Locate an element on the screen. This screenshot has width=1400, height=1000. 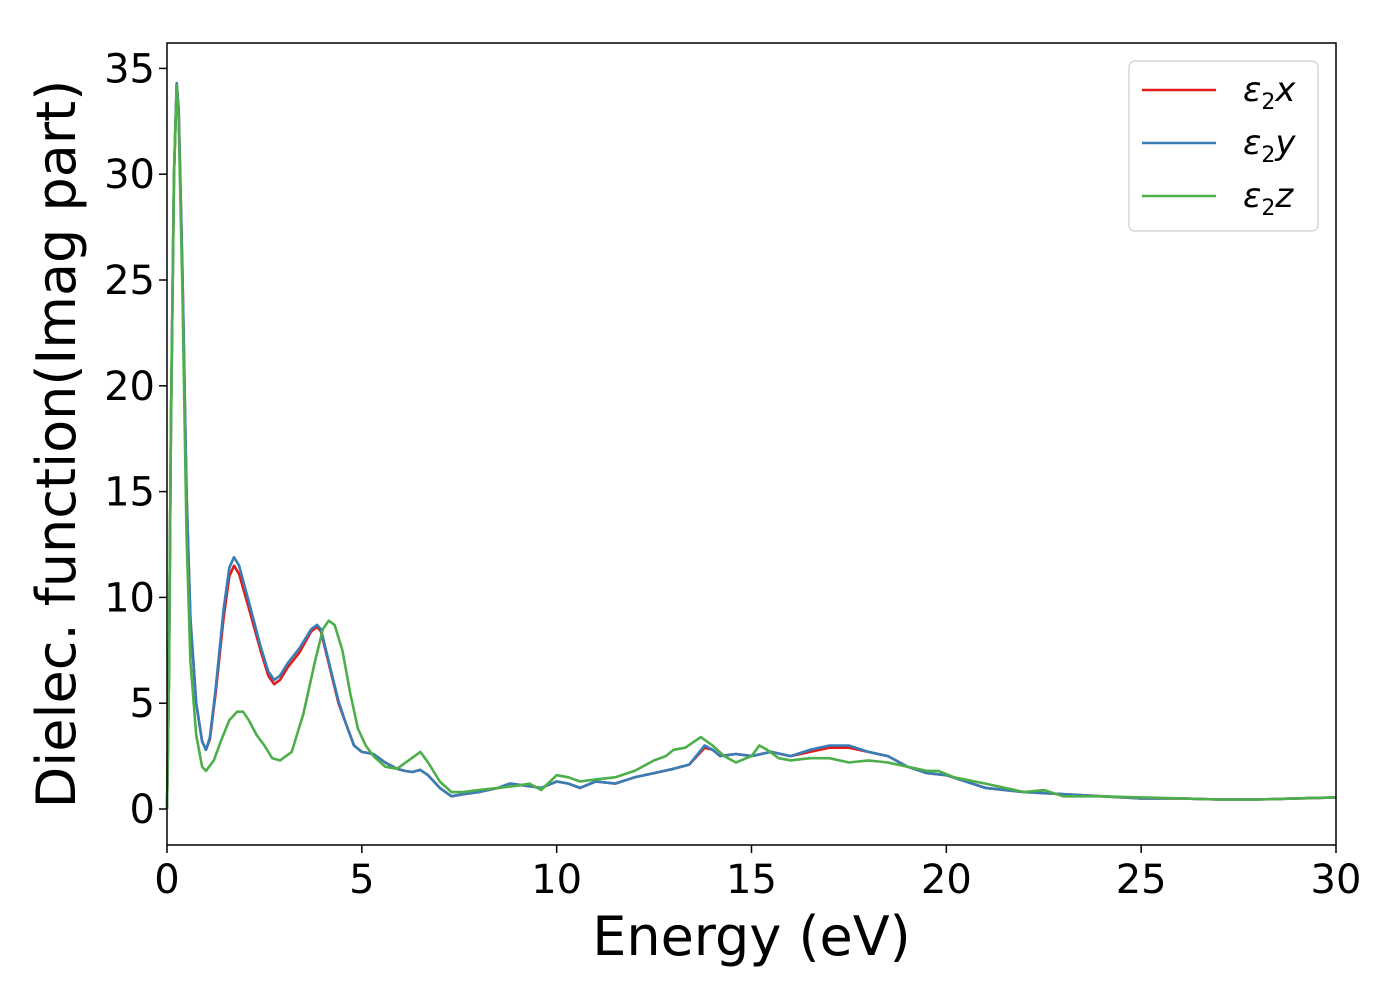
legend-label-y: ε2y is located at coordinates (1269, 145).